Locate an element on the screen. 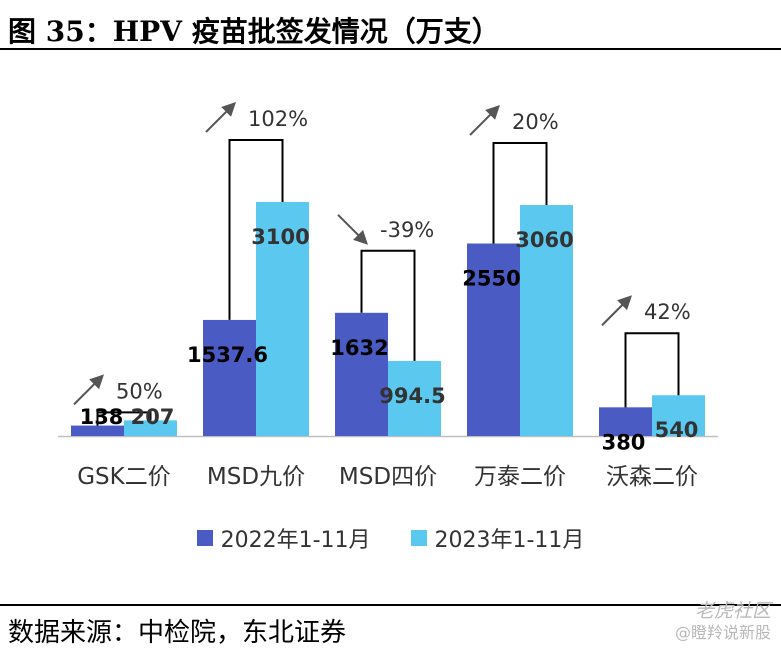 The image size is (781, 657). value-label-2022-4: 380 is located at coordinates (624, 442).